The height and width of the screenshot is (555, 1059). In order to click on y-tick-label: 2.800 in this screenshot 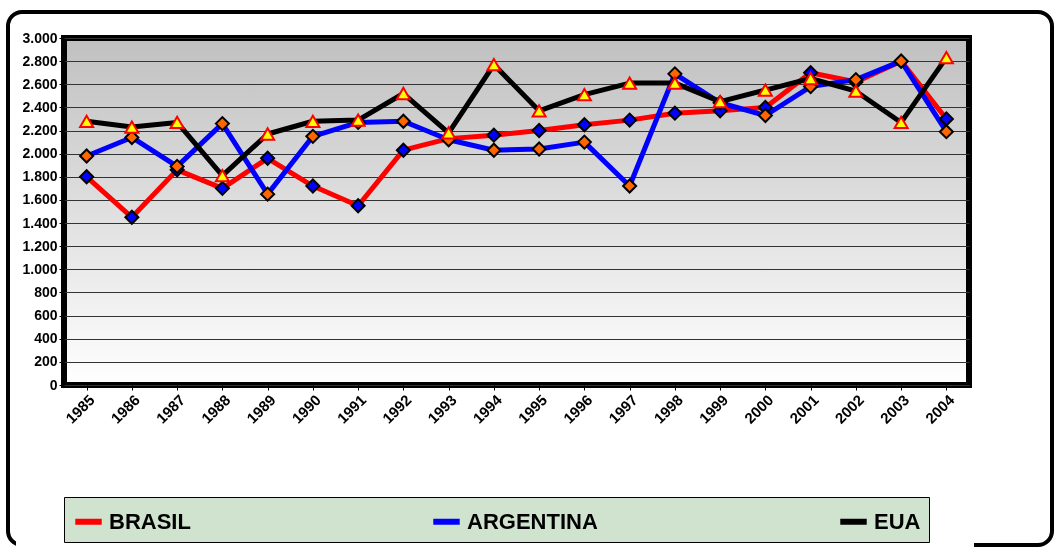, I will do `click(40, 60)`.